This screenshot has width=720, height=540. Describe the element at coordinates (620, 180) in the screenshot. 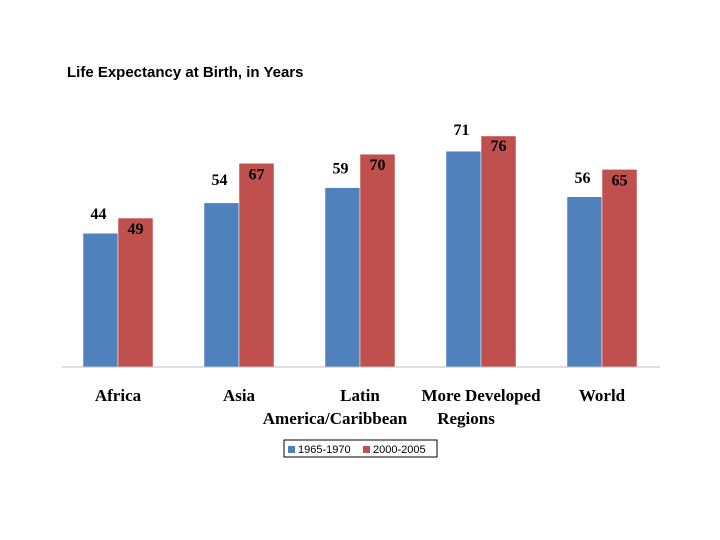

I see `value-label-4-series-1: 65` at that location.